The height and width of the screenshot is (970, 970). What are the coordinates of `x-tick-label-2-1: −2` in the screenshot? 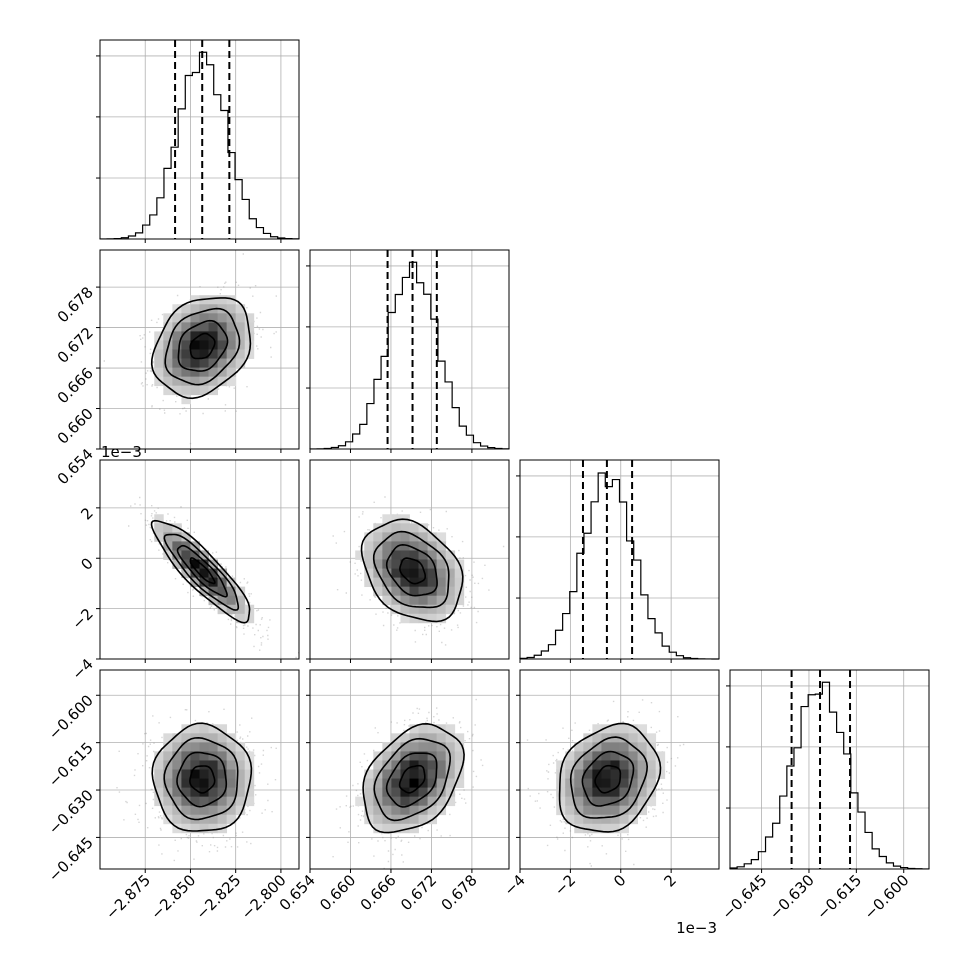 It's located at (565, 885).